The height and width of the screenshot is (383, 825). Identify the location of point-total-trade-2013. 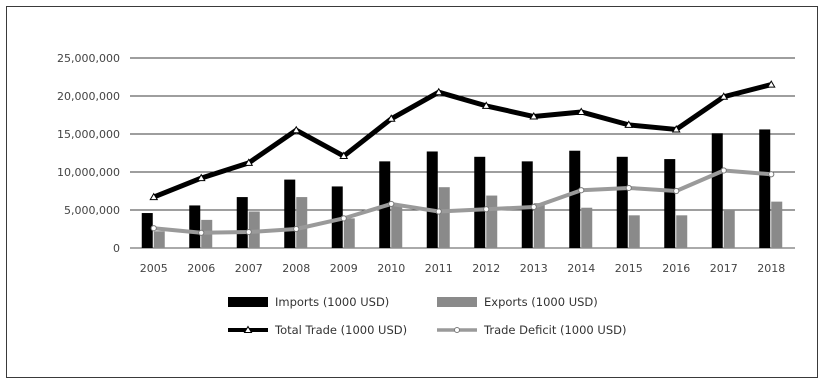
(534, 116).